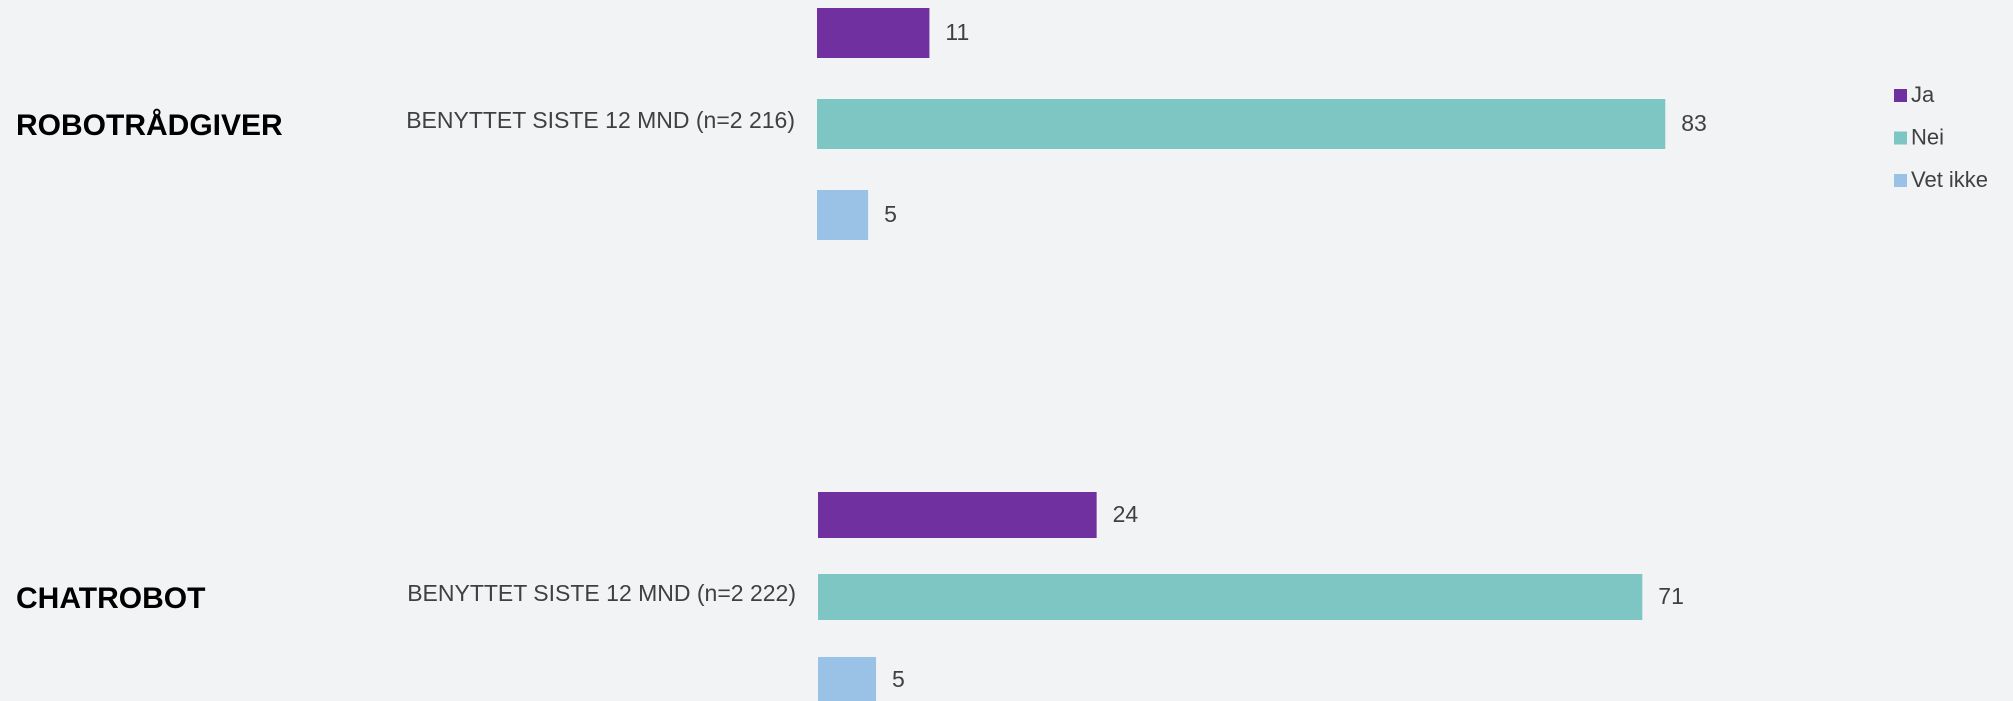 The width and height of the screenshot is (2013, 701). Describe the element at coordinates (1126, 514) in the screenshot. I see `value-label: 24` at that location.